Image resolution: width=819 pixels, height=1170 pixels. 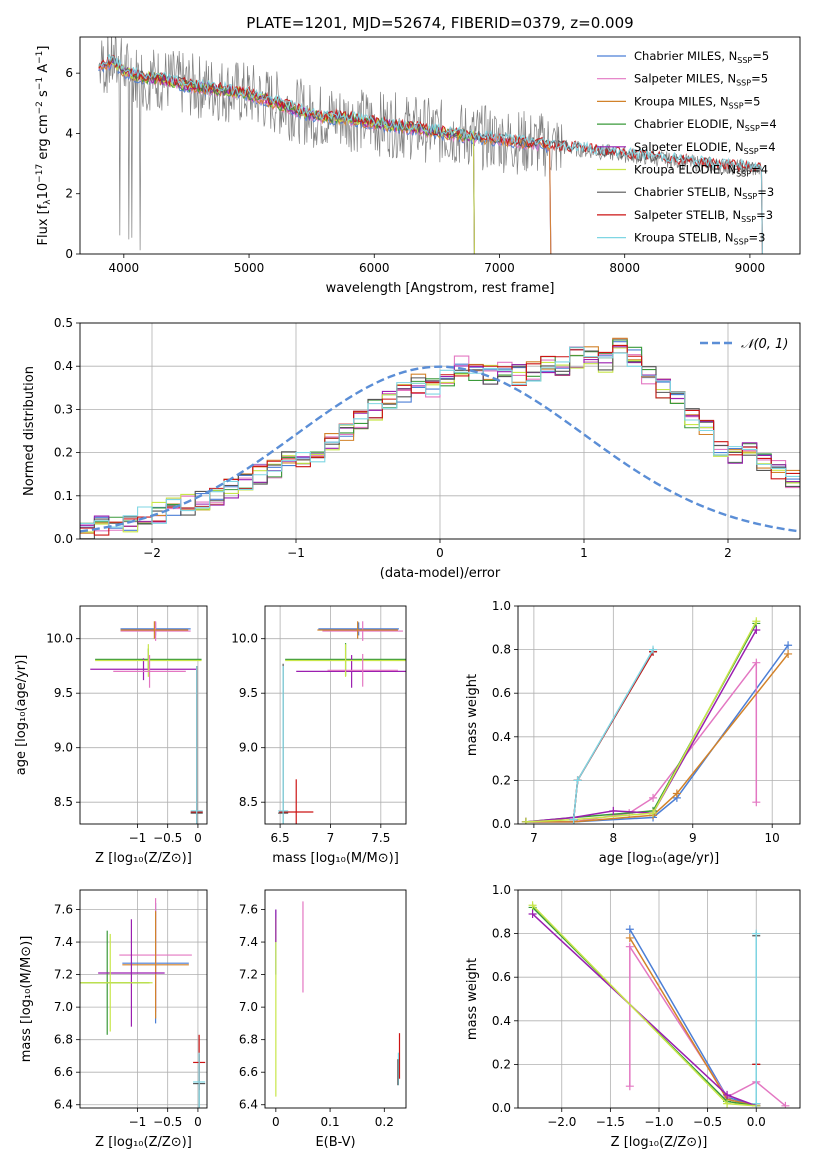 What do you see at coordinates (21, 715) in the screenshot?
I see `y-axis-label: age [log₁₀(age/yr)]` at bounding box center [21, 715].